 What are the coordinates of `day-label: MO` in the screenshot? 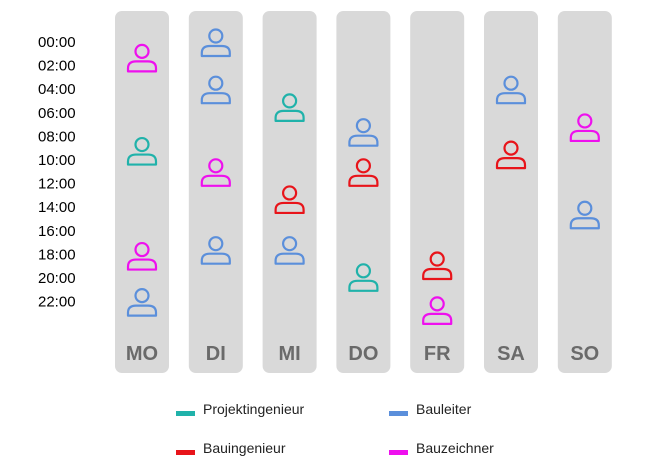 It's located at (142, 354).